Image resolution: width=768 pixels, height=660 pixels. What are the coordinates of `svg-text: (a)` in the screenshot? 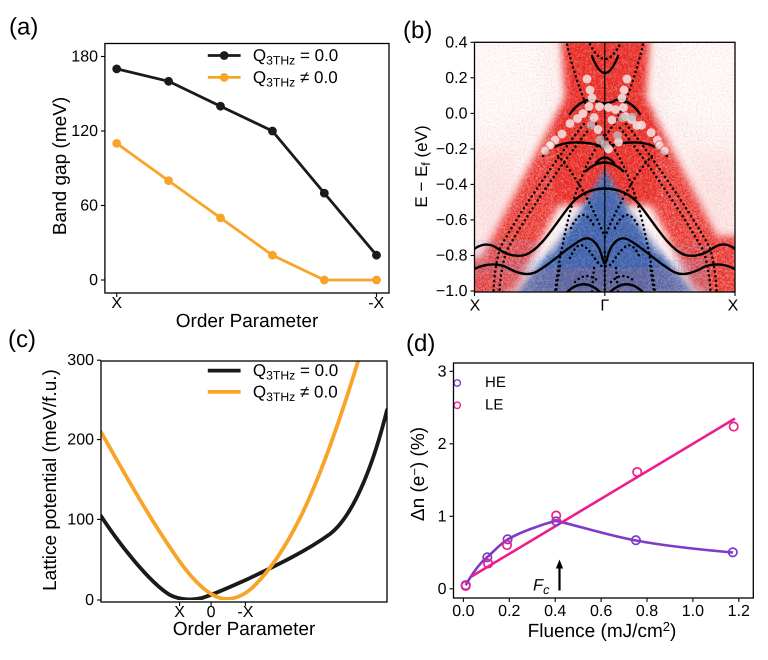 It's located at (23, 27).